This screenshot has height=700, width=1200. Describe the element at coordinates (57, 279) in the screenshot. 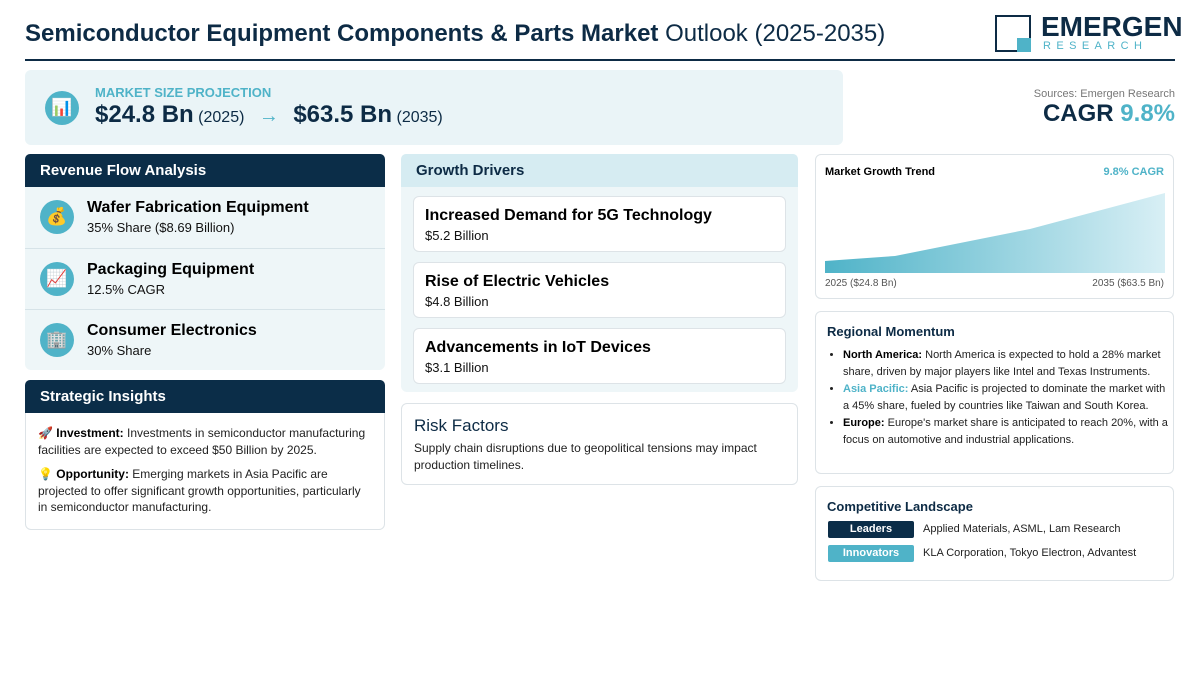

I see `item-icon: 📈` at that location.